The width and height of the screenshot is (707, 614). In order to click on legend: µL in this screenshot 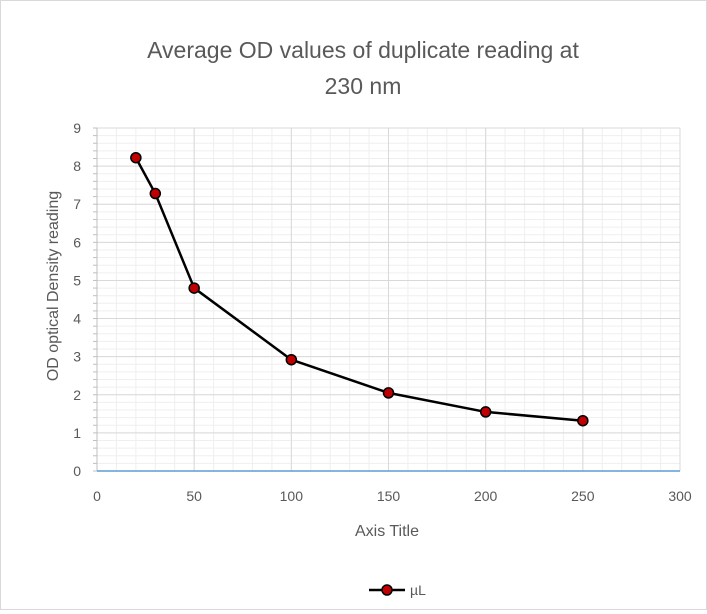, I will do `click(397, 590)`.